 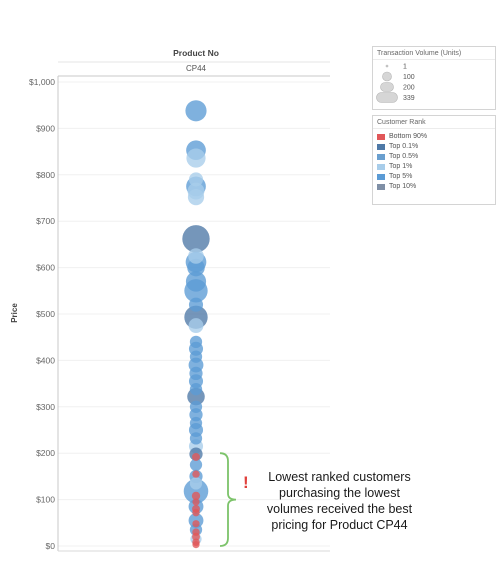 What do you see at coordinates (409, 88) in the screenshot?
I see `size-legend-label: 200` at bounding box center [409, 88].